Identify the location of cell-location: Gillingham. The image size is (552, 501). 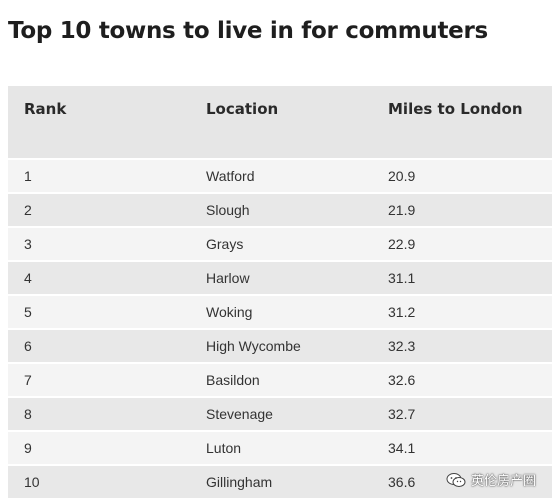
(239, 482).